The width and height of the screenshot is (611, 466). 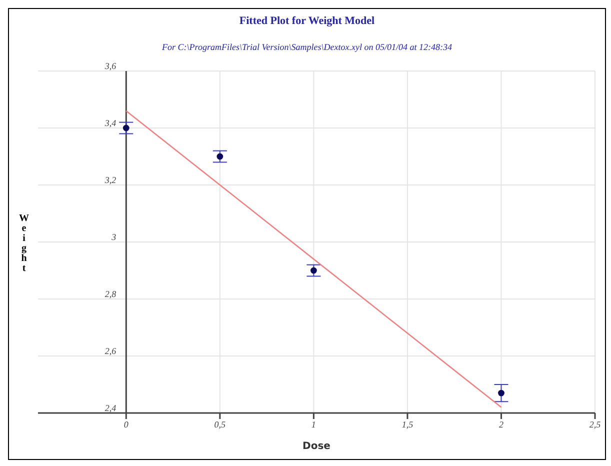 I want to click on x-axis-title: Dose, so click(x=316, y=446).